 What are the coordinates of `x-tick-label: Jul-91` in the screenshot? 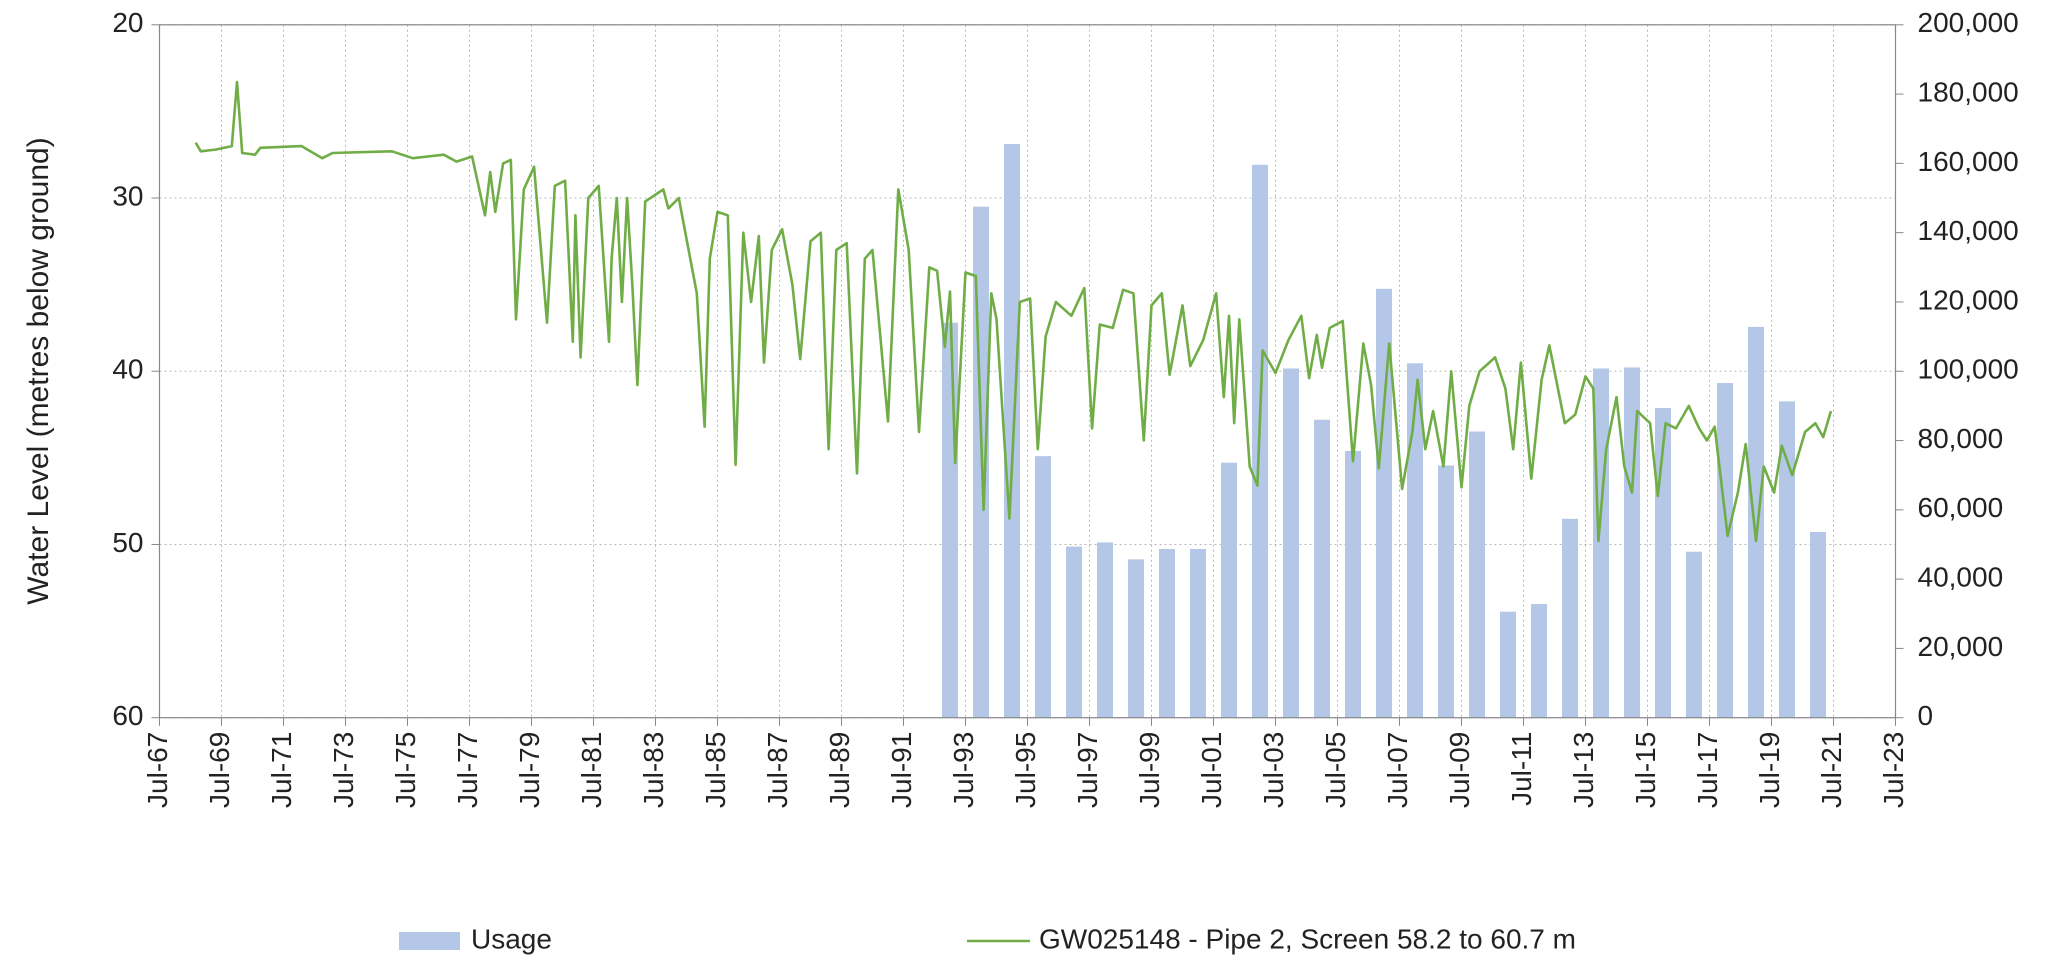 It's located at (901, 770).